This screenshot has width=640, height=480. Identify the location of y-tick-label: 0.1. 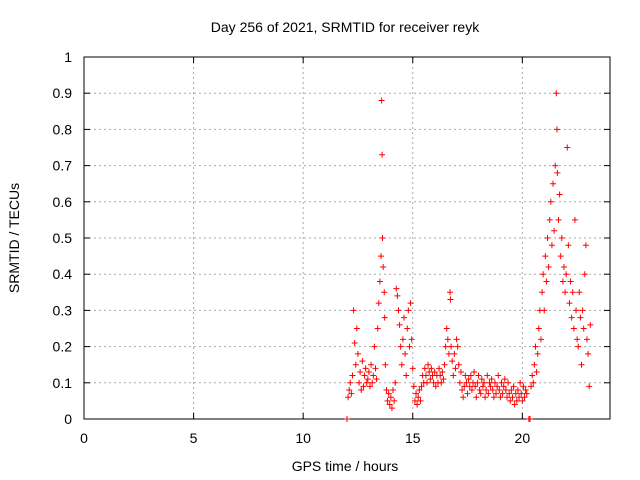
(63, 383).